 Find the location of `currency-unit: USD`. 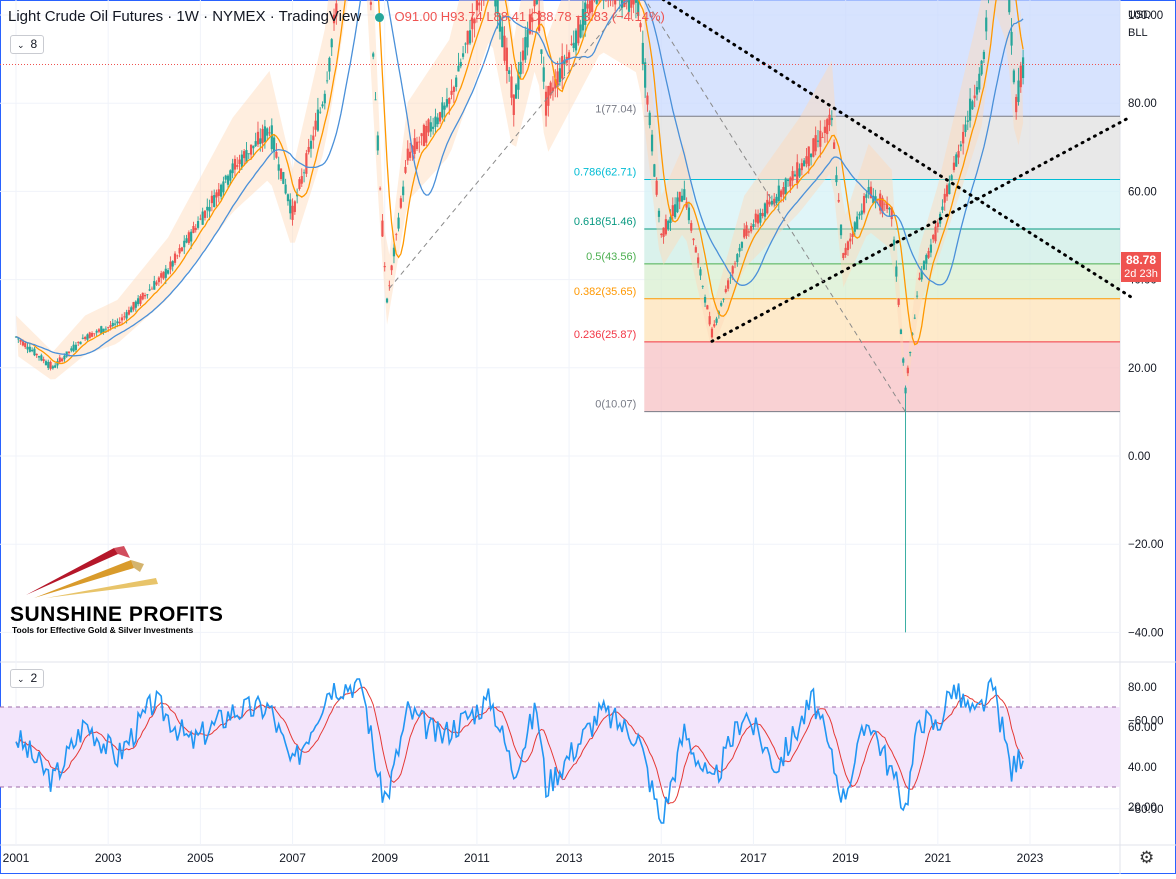

currency-unit: USD is located at coordinates (1140, 15).